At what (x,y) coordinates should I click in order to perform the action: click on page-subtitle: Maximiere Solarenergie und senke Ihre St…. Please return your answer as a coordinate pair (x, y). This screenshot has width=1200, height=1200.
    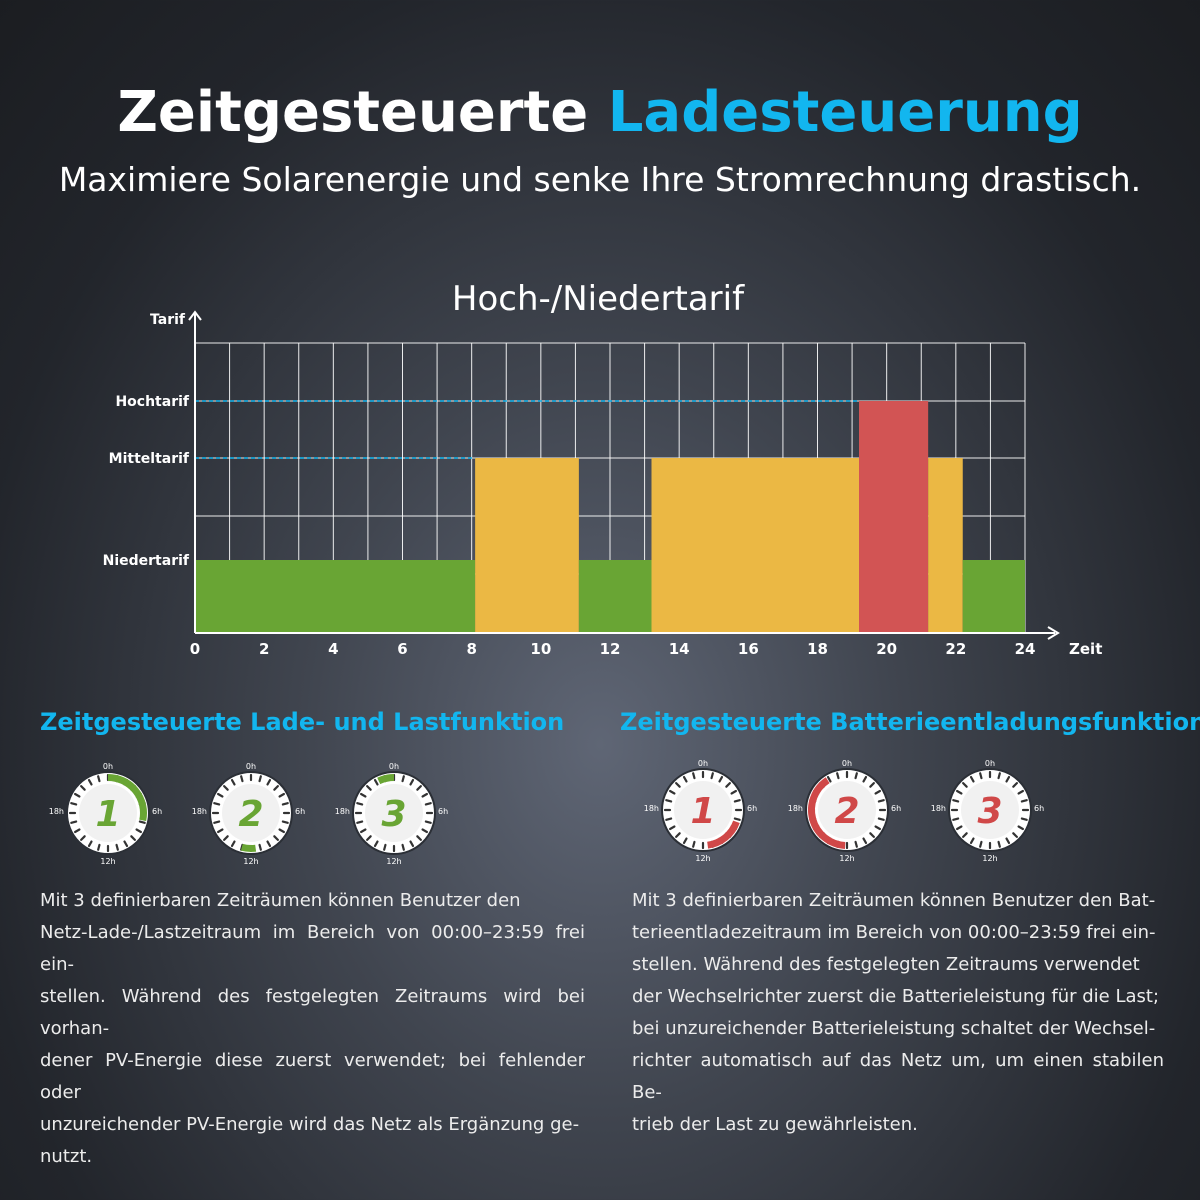
    Looking at the image, I should click on (600, 179).